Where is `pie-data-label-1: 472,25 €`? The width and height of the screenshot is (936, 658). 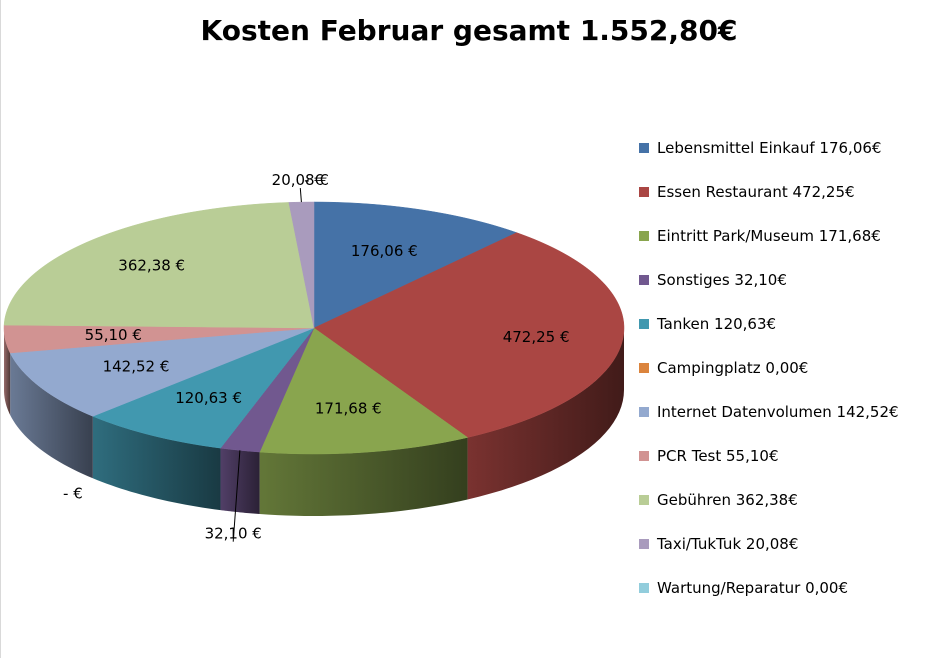
pie-data-label-1: 472,25 € is located at coordinates (536, 337).